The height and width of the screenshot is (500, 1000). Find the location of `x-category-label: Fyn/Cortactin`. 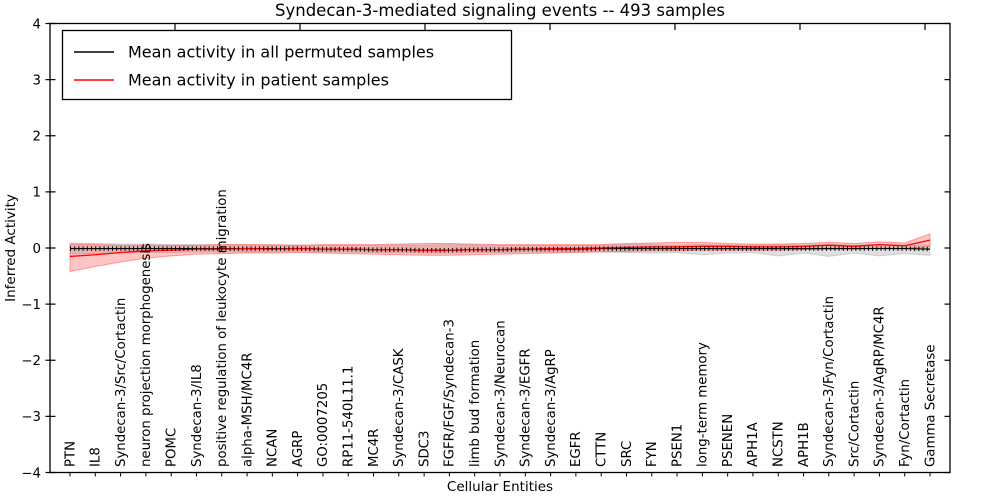

x-category-label: Fyn/Cortactin is located at coordinates (905, 423).